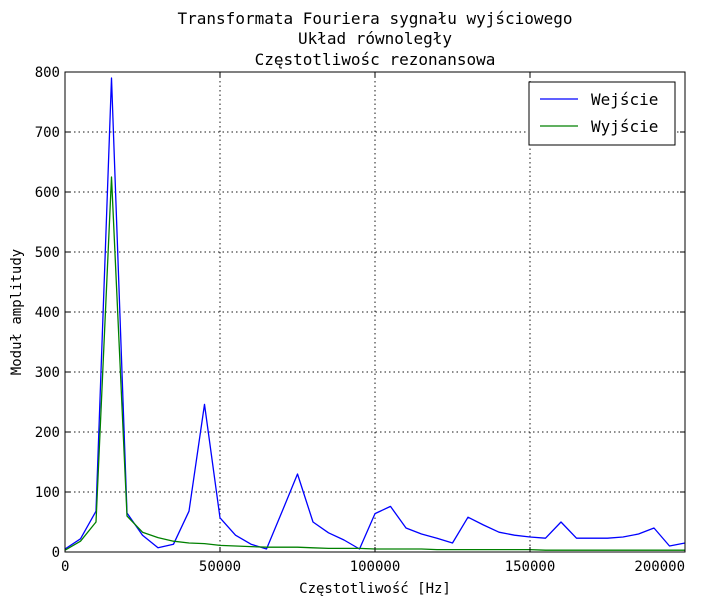 This screenshot has width=721, height=607. I want to click on y-tick-label: 600, so click(47, 193).